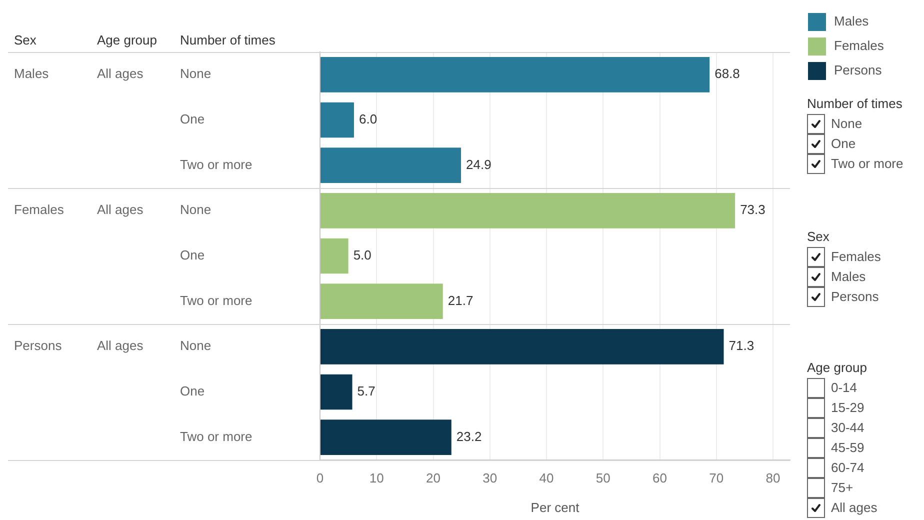  Describe the element at coordinates (852, 21) in the screenshot. I see `legend-label: Males` at that location.